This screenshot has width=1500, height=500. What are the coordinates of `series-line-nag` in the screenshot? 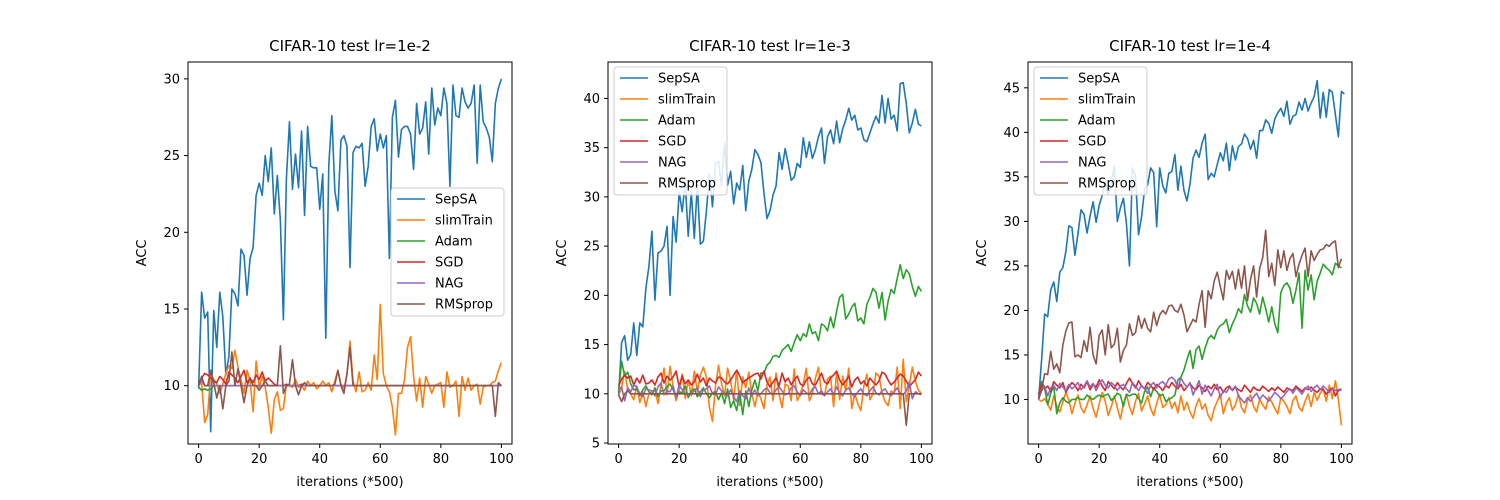 It's located at (770, 392).